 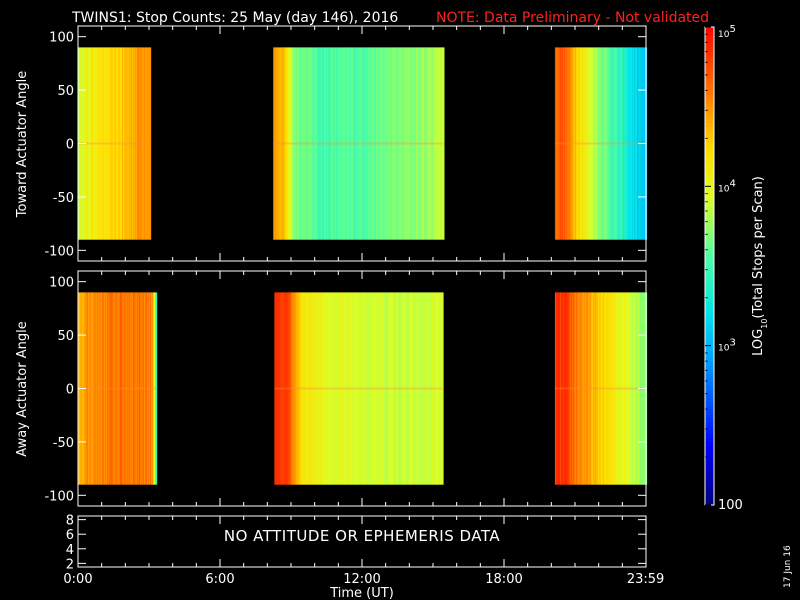 I want to click on y-tick-label: 100, so click(x=61, y=283).